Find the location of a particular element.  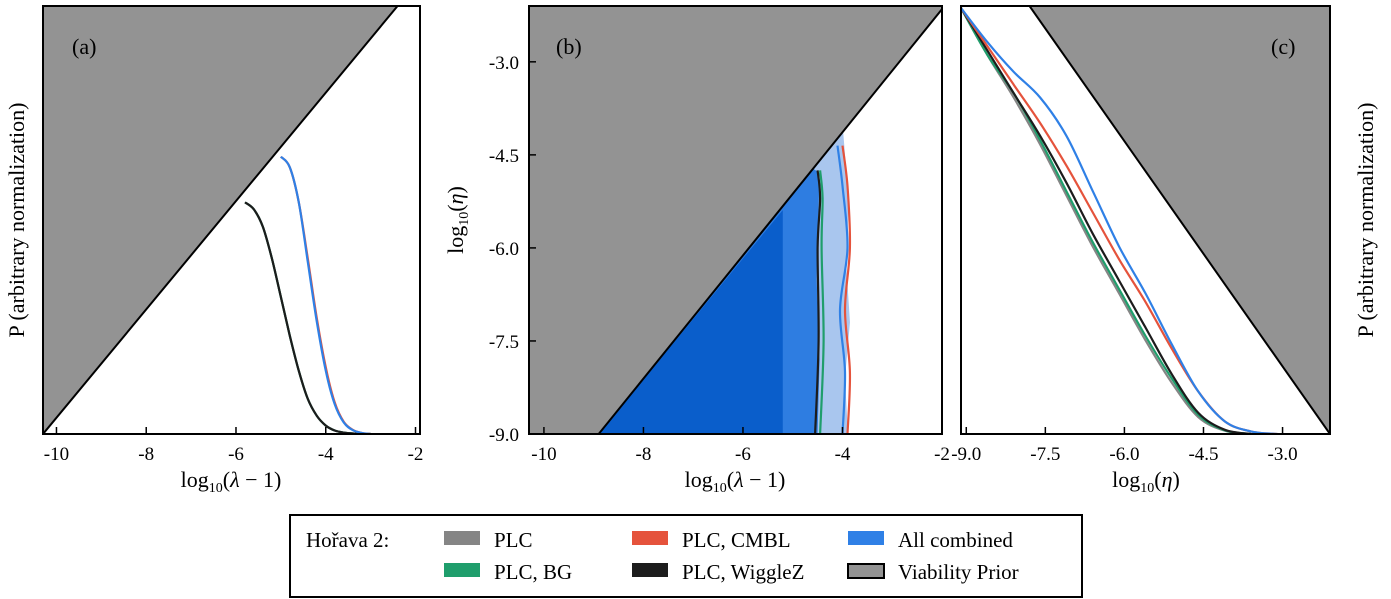

panel-c-label: (c) is located at coordinates (1283, 46).